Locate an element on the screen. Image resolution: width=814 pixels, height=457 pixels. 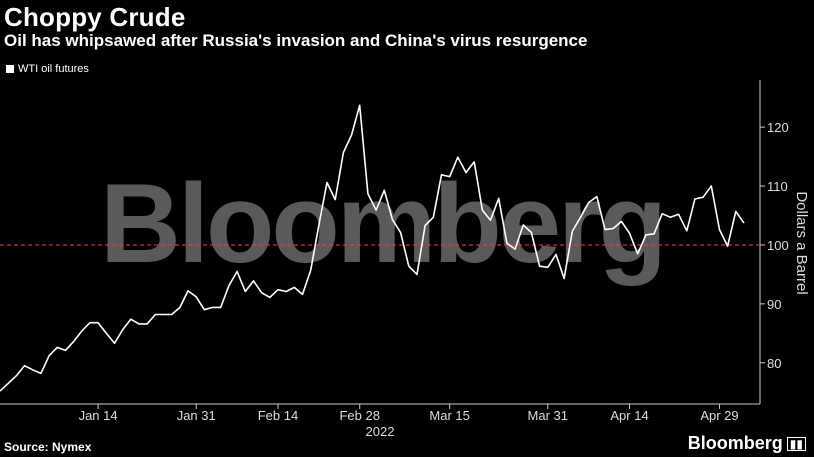
x-tick-label: Mar 15 is located at coordinates (449, 415).